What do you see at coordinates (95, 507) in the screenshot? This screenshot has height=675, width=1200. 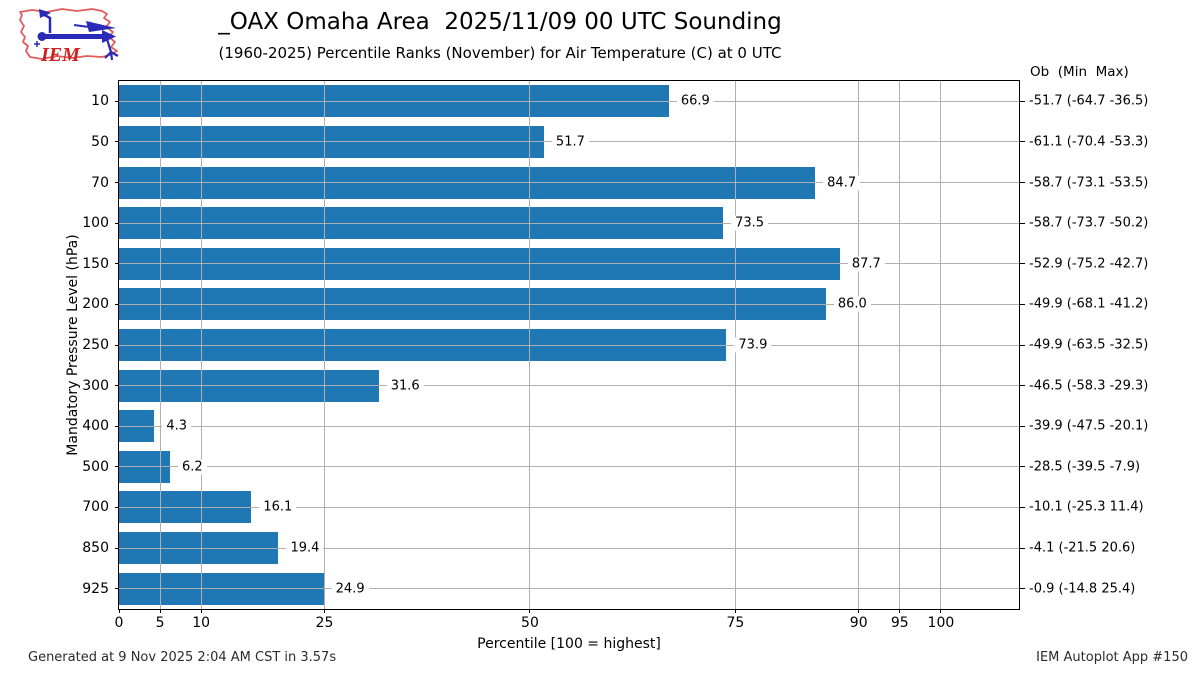 I see `y-tick-label: 700` at bounding box center [95, 507].